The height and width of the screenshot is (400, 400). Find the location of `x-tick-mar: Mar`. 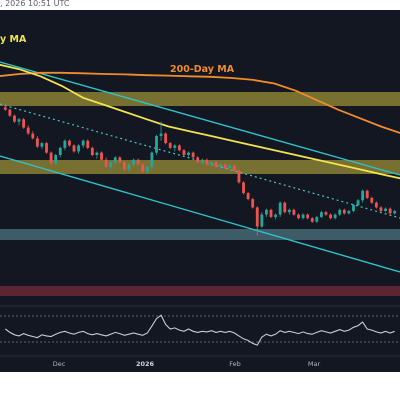

x-tick-mar: Mar is located at coordinates (314, 364).